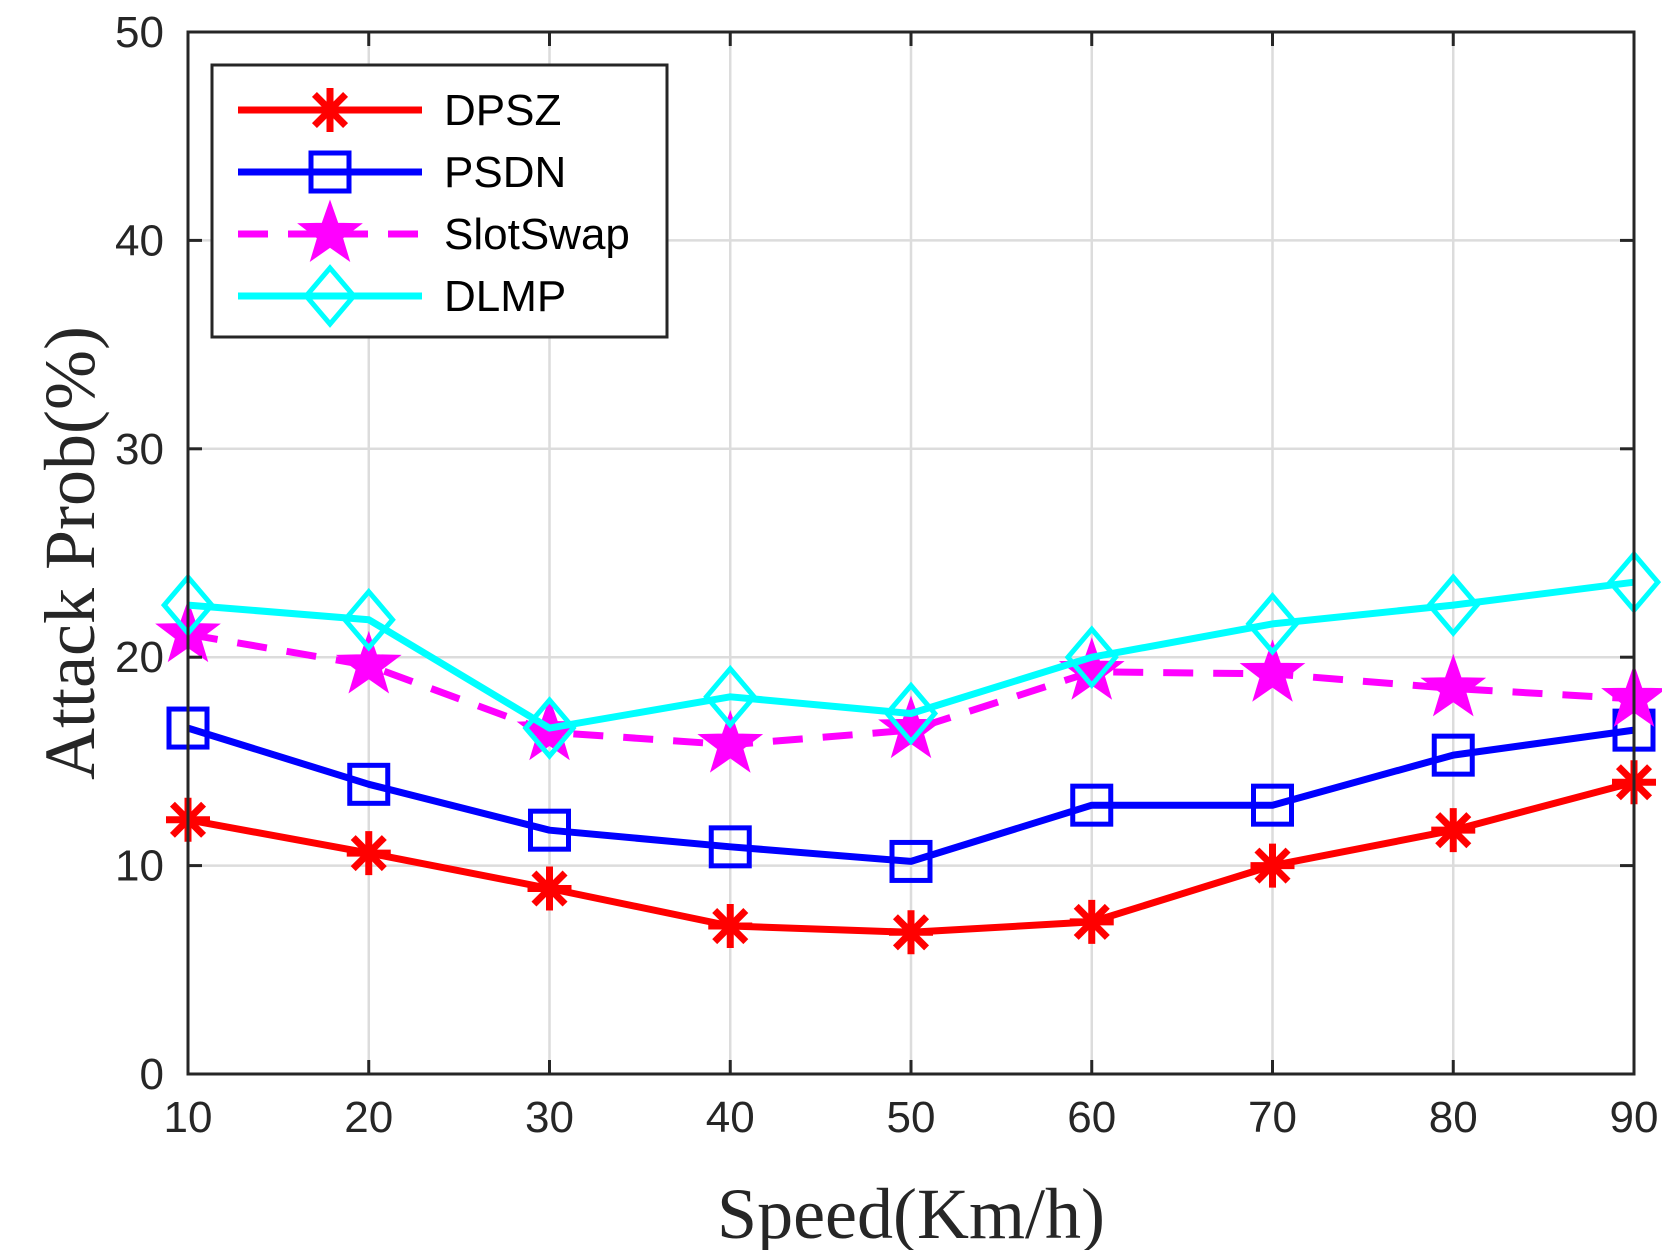  What do you see at coordinates (399, 110) in the screenshot?
I see `legend-entry-dpsz: DPSZ` at bounding box center [399, 110].